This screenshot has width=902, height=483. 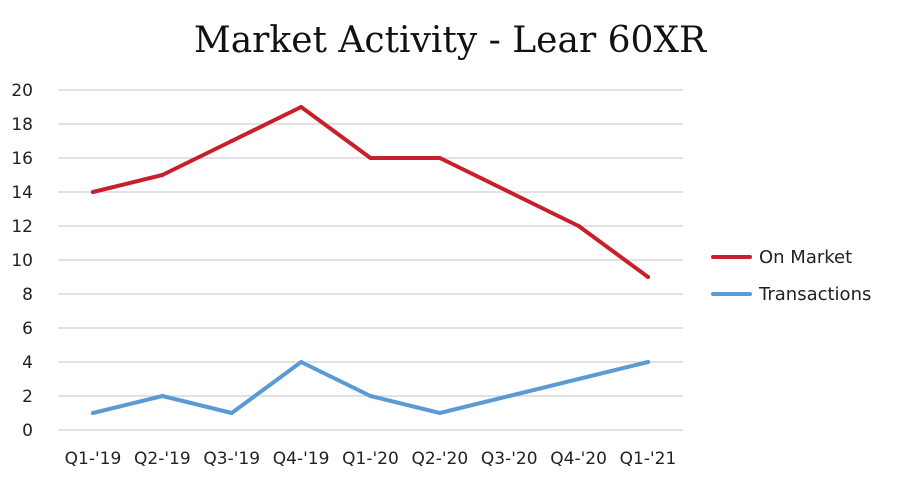 I want to click on y-tick-label: 6, so click(x=27, y=329).